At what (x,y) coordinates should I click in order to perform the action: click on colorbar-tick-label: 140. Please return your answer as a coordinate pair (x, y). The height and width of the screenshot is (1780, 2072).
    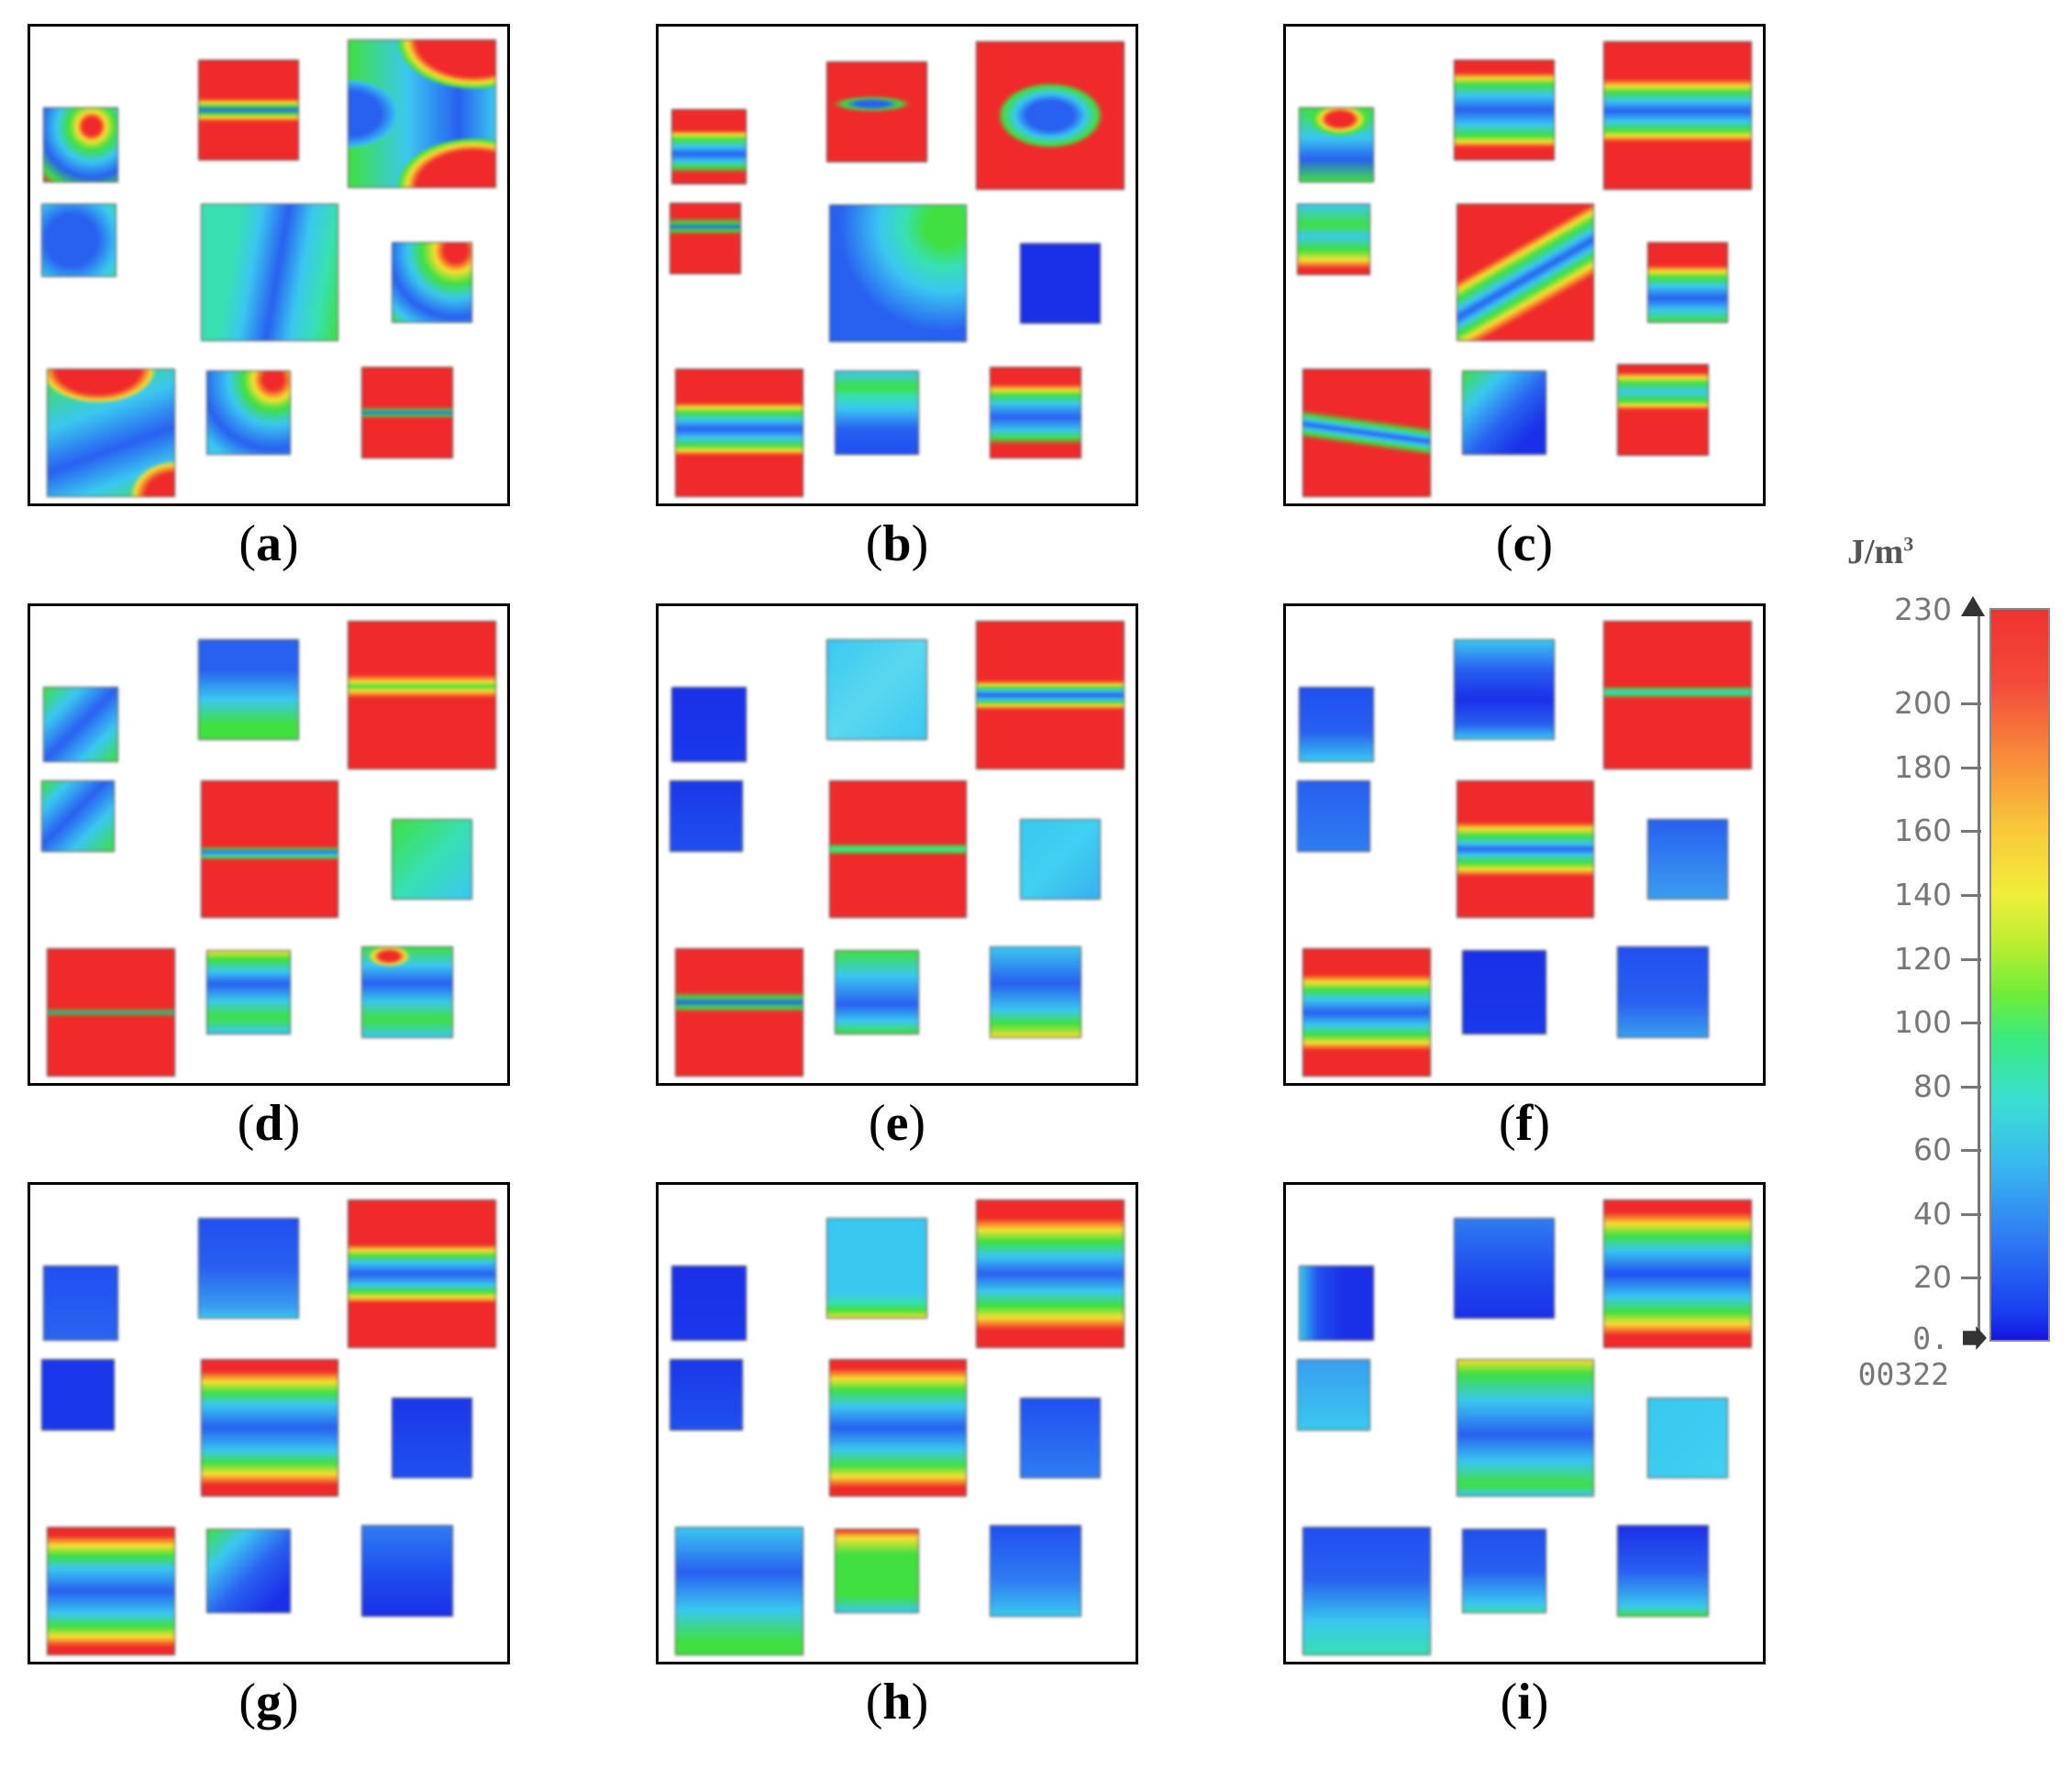
    Looking at the image, I should click on (1923, 895).